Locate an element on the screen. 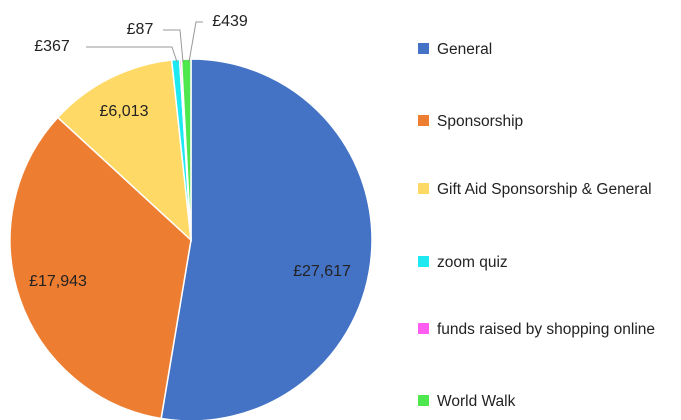 The width and height of the screenshot is (681, 420). legend-label: World Walk is located at coordinates (476, 401).